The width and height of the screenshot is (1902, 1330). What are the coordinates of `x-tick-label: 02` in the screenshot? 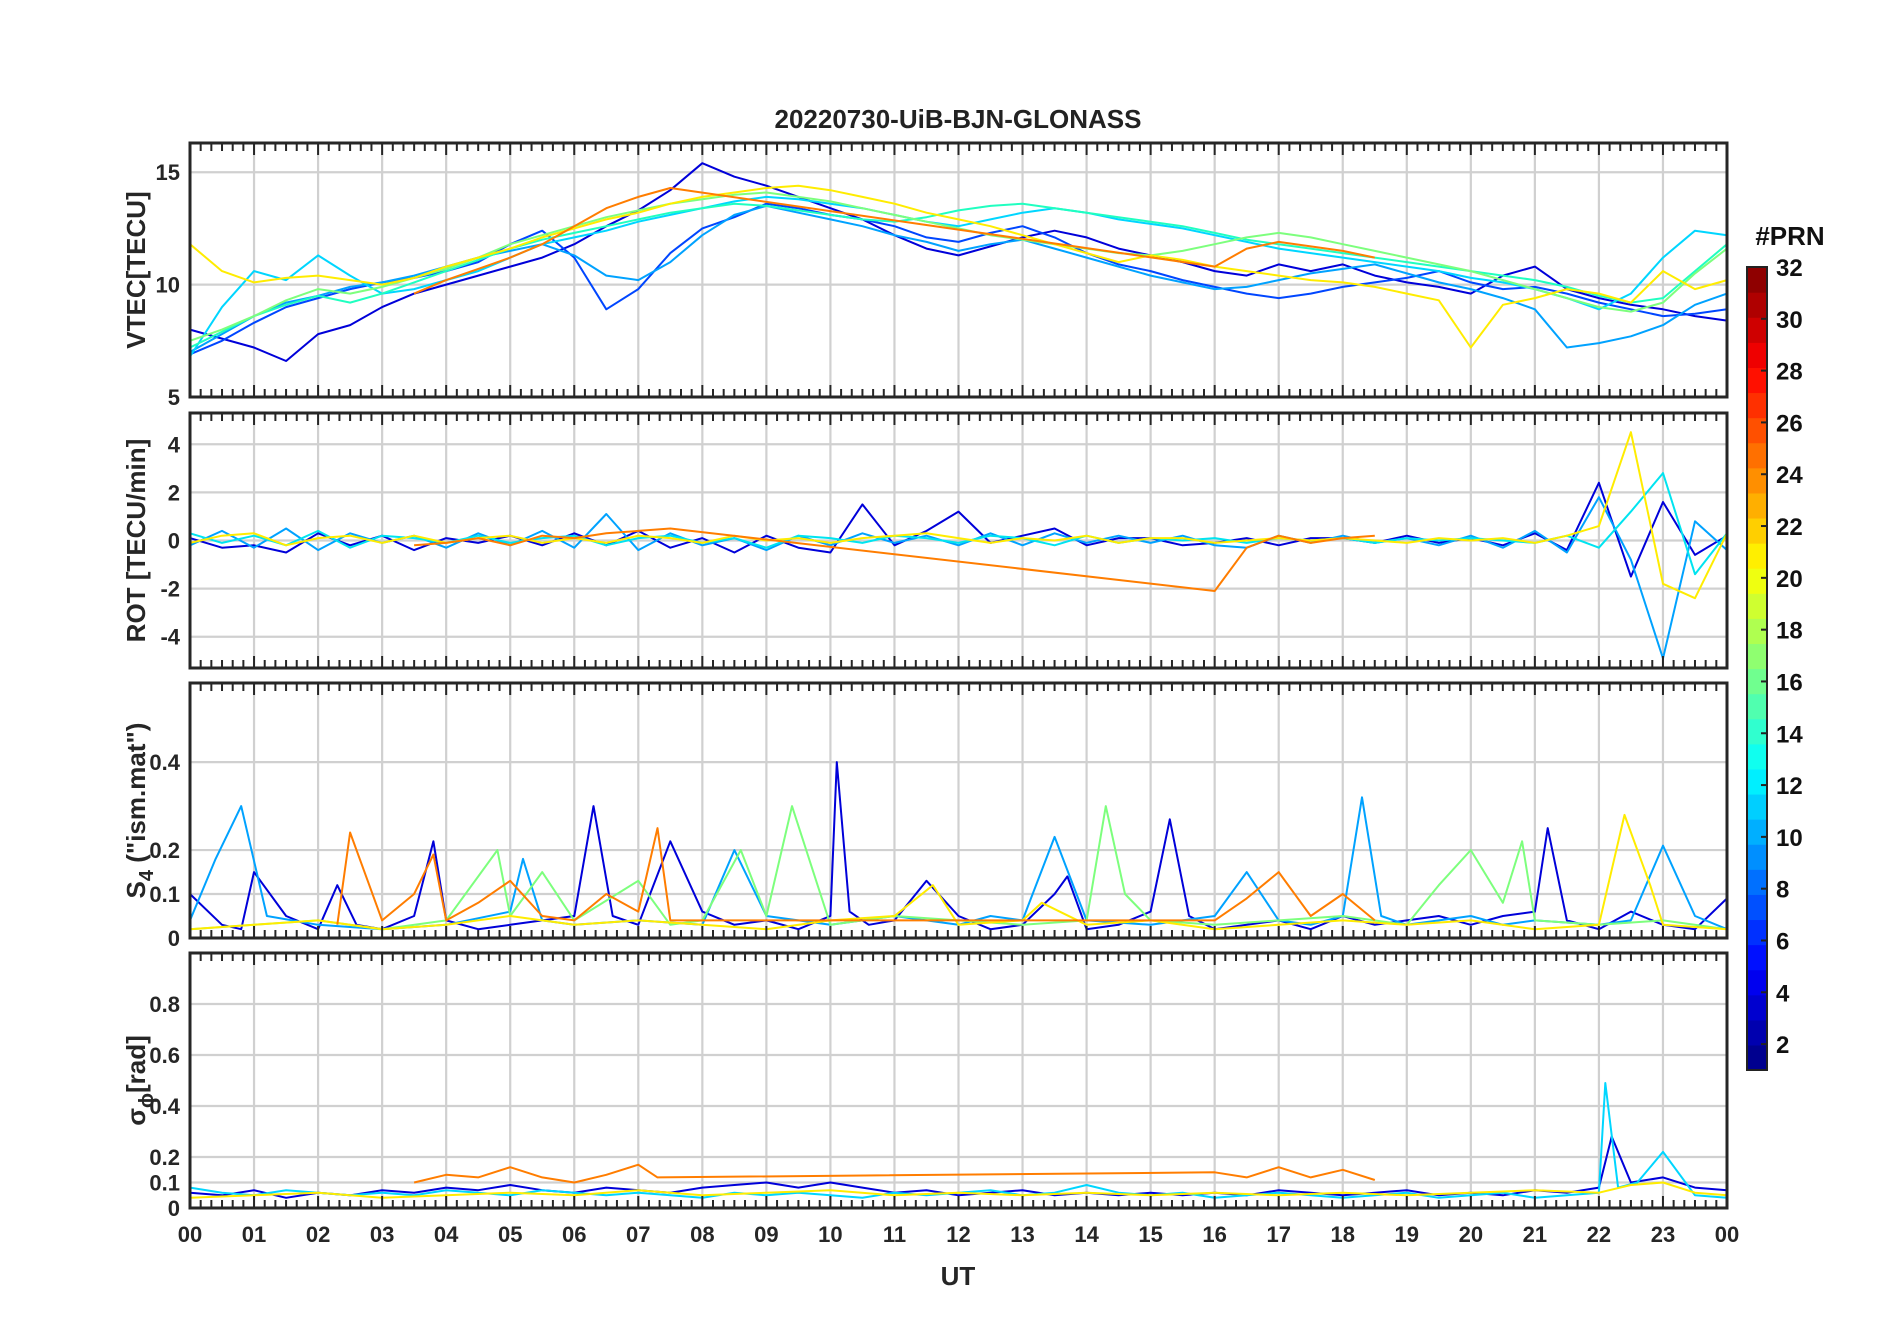 It's located at (318, 1234).